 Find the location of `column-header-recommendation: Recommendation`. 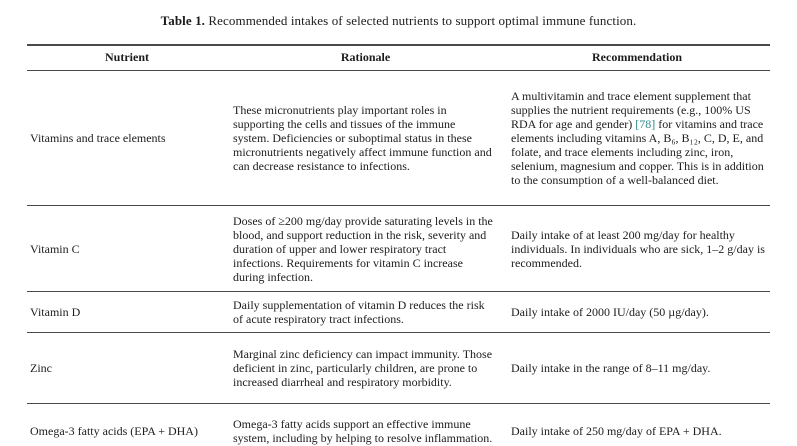

column-header-recommendation: Recommendation is located at coordinates (637, 57).